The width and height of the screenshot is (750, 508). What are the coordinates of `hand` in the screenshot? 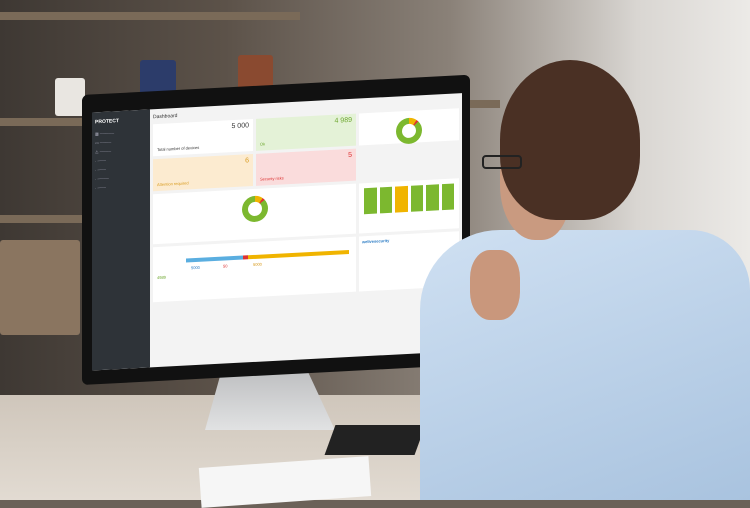 It's located at (495, 285).